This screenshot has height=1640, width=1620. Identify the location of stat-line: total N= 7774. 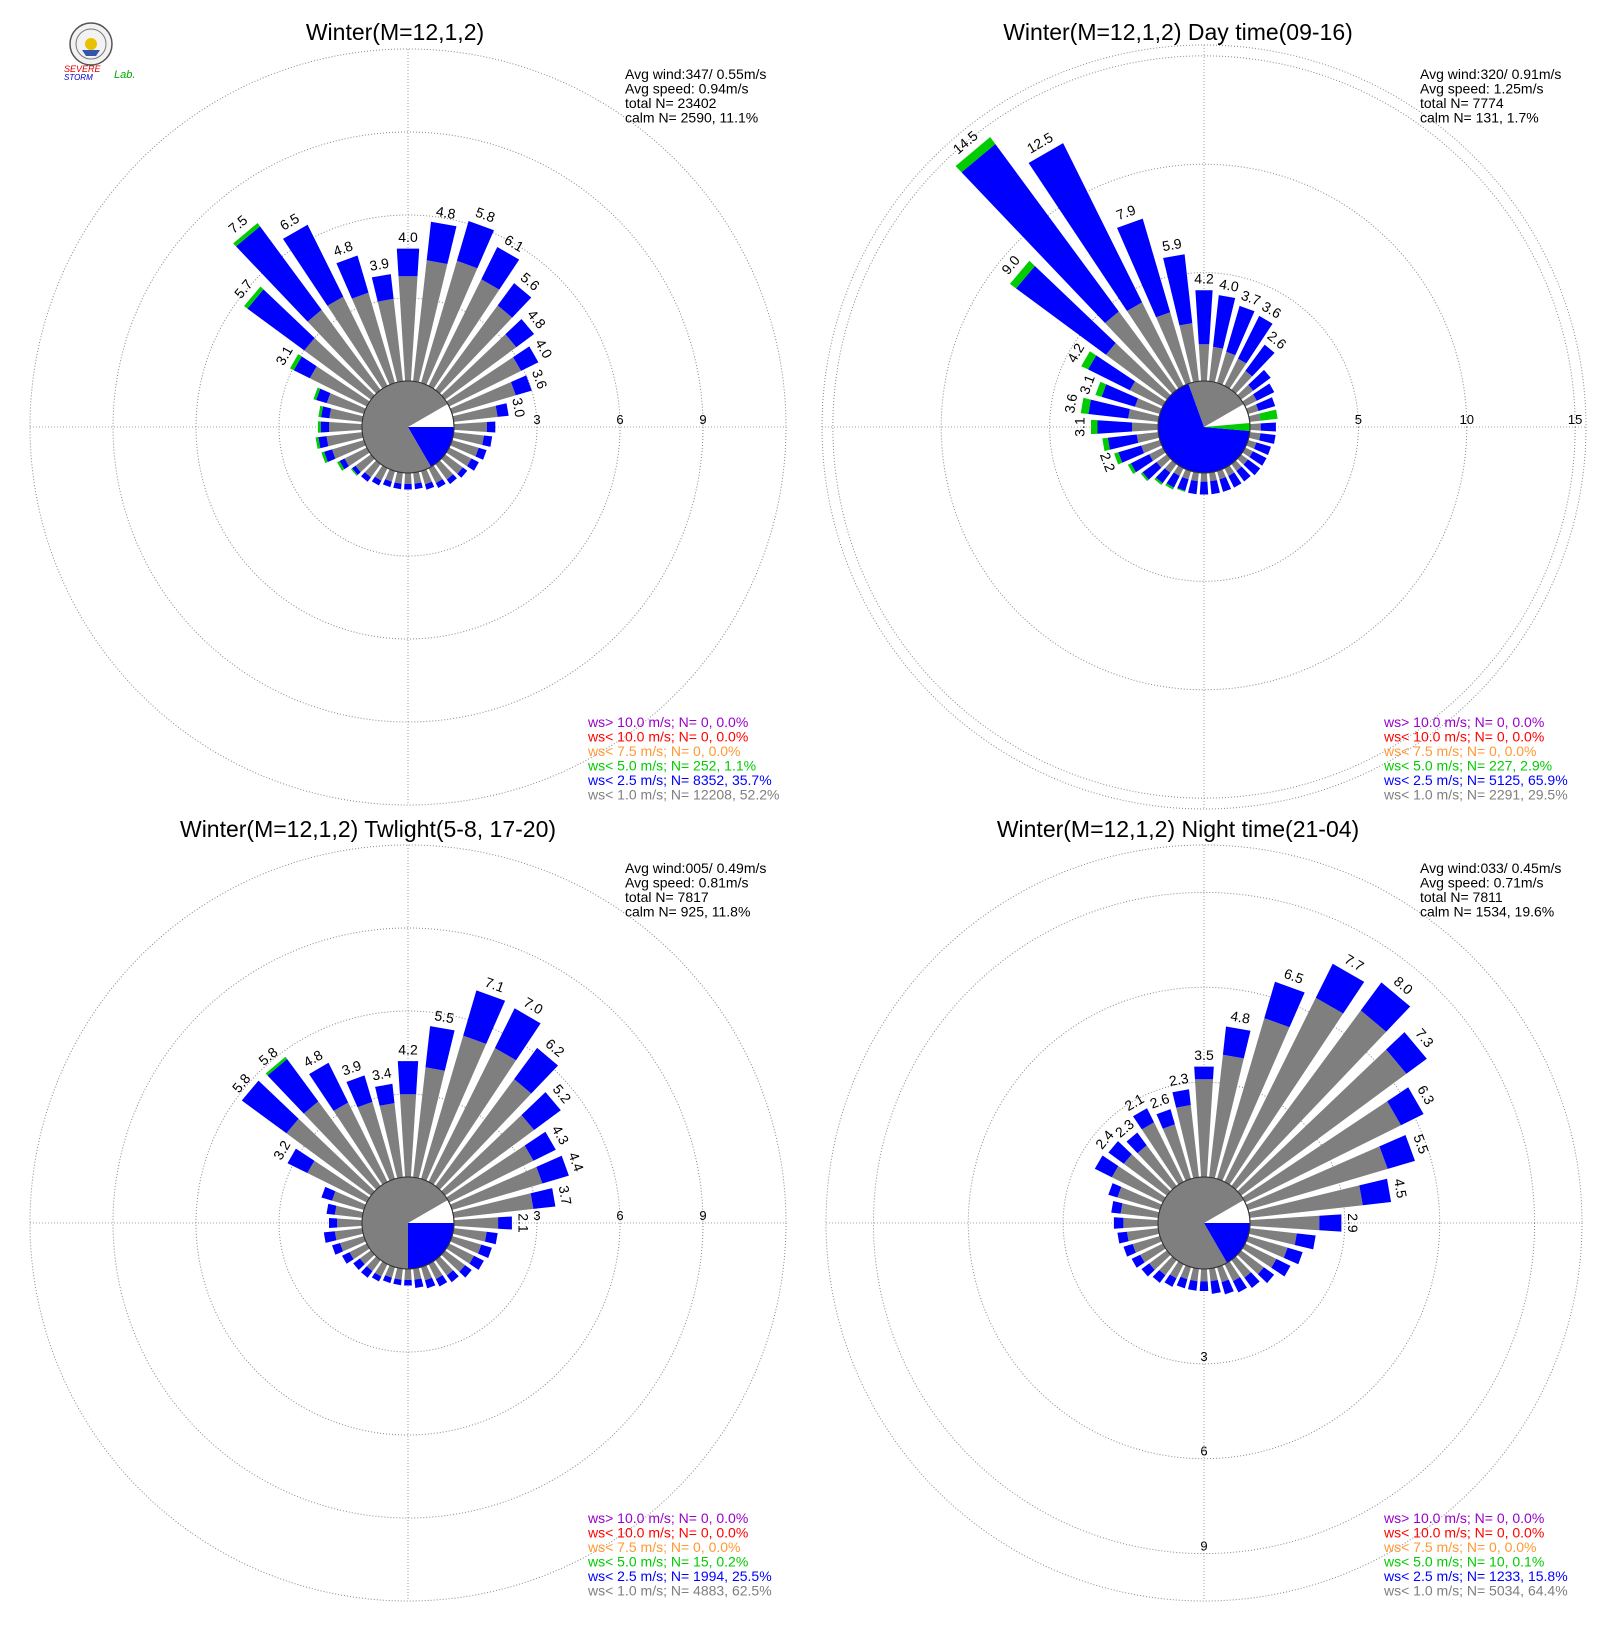
(1462, 103).